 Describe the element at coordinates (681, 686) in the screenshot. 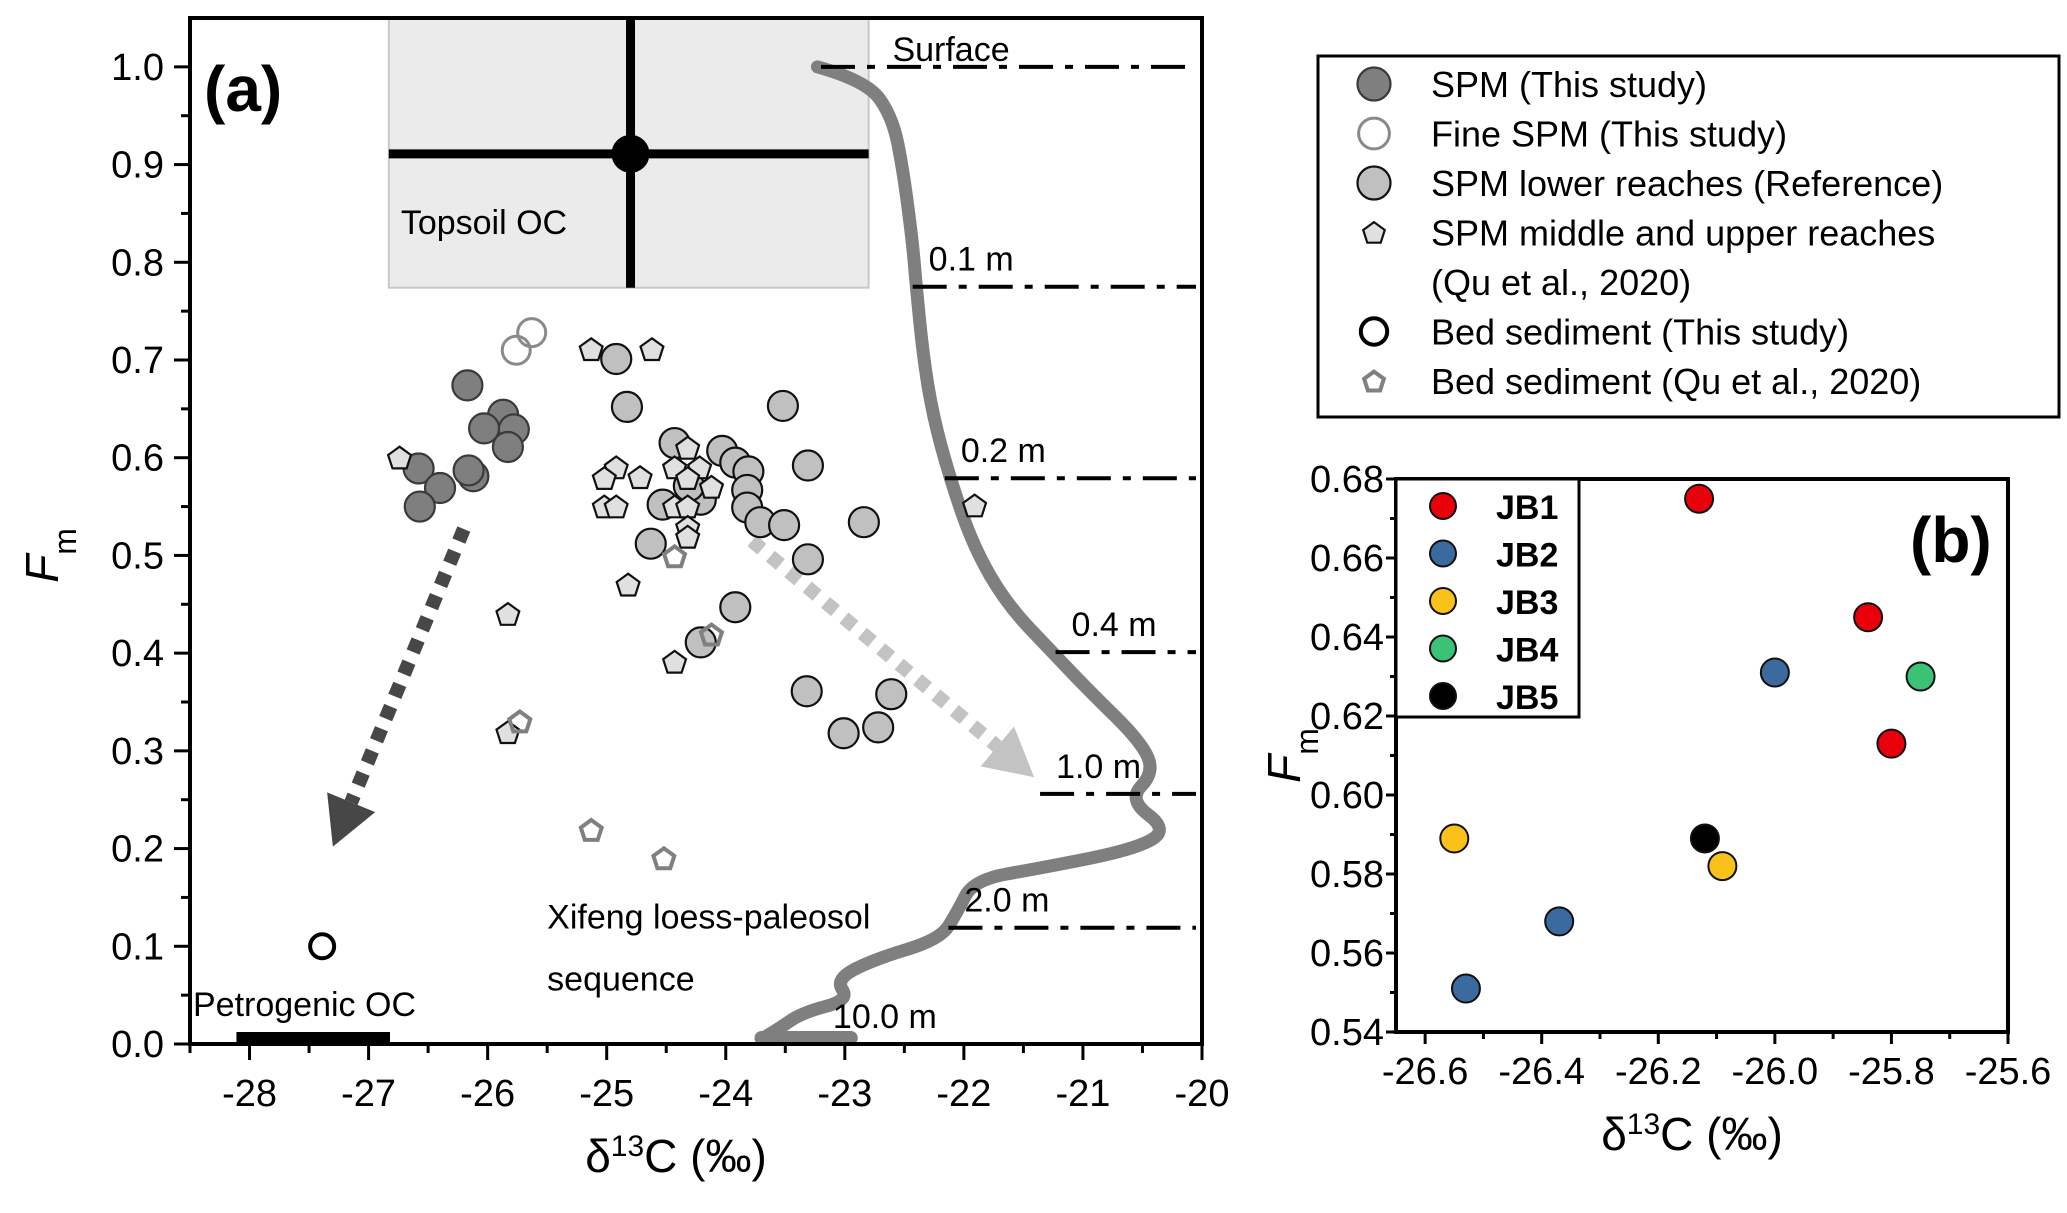

I see `trend-arrows` at that location.